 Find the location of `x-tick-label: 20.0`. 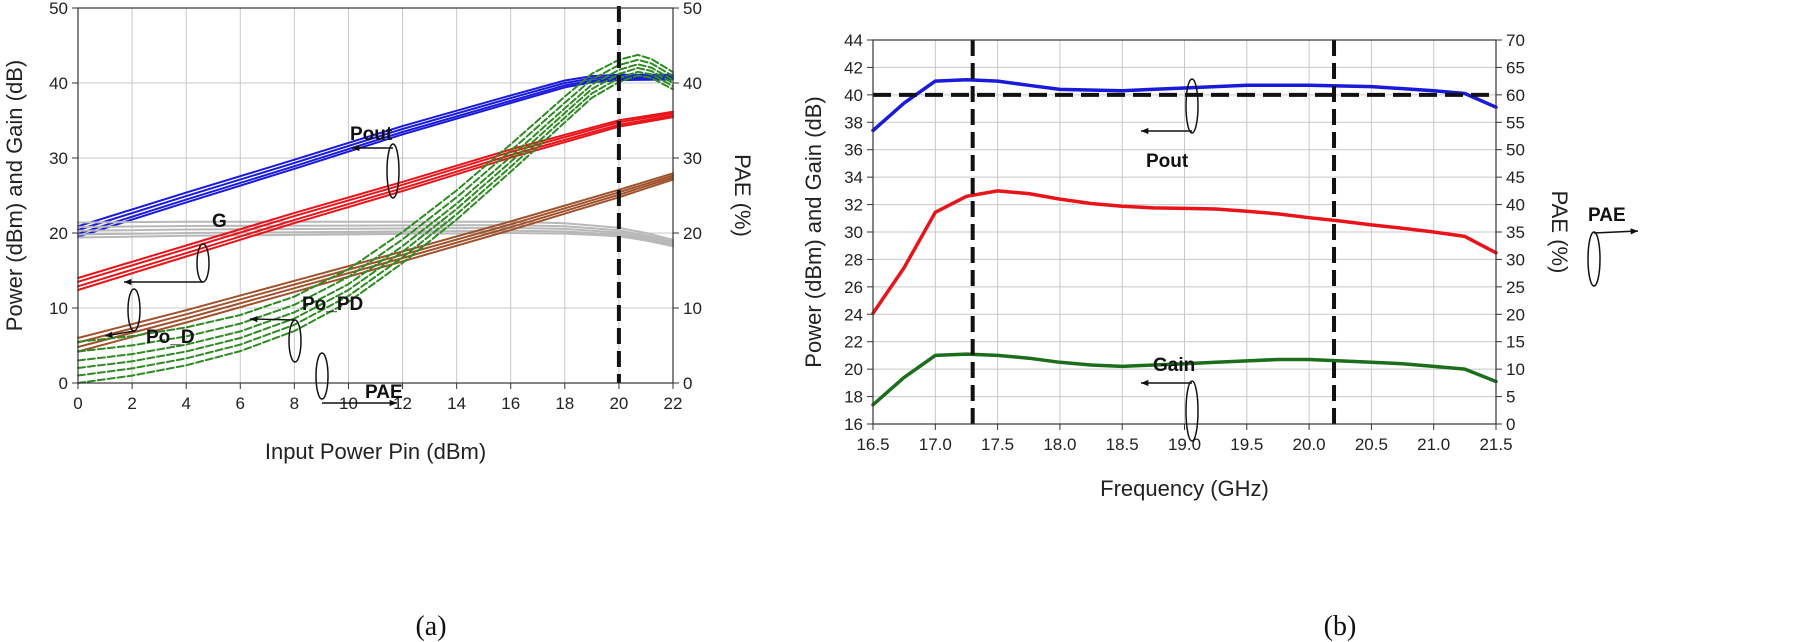

x-tick-label: 20.0 is located at coordinates (1309, 444).